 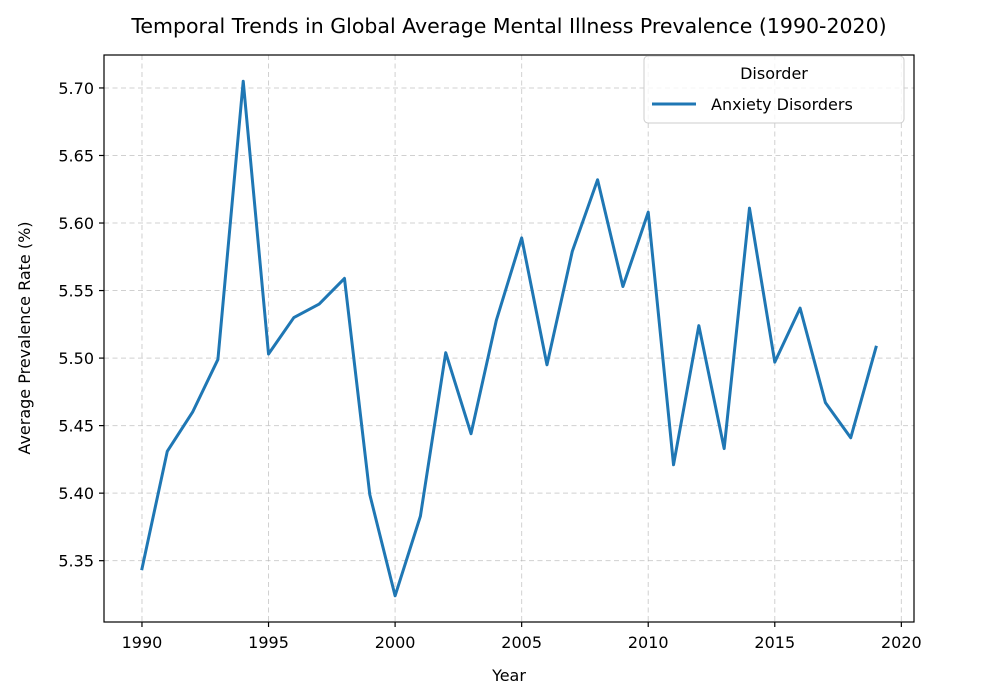 What do you see at coordinates (142, 642) in the screenshot?
I see `x-tick-label: 1990` at bounding box center [142, 642].